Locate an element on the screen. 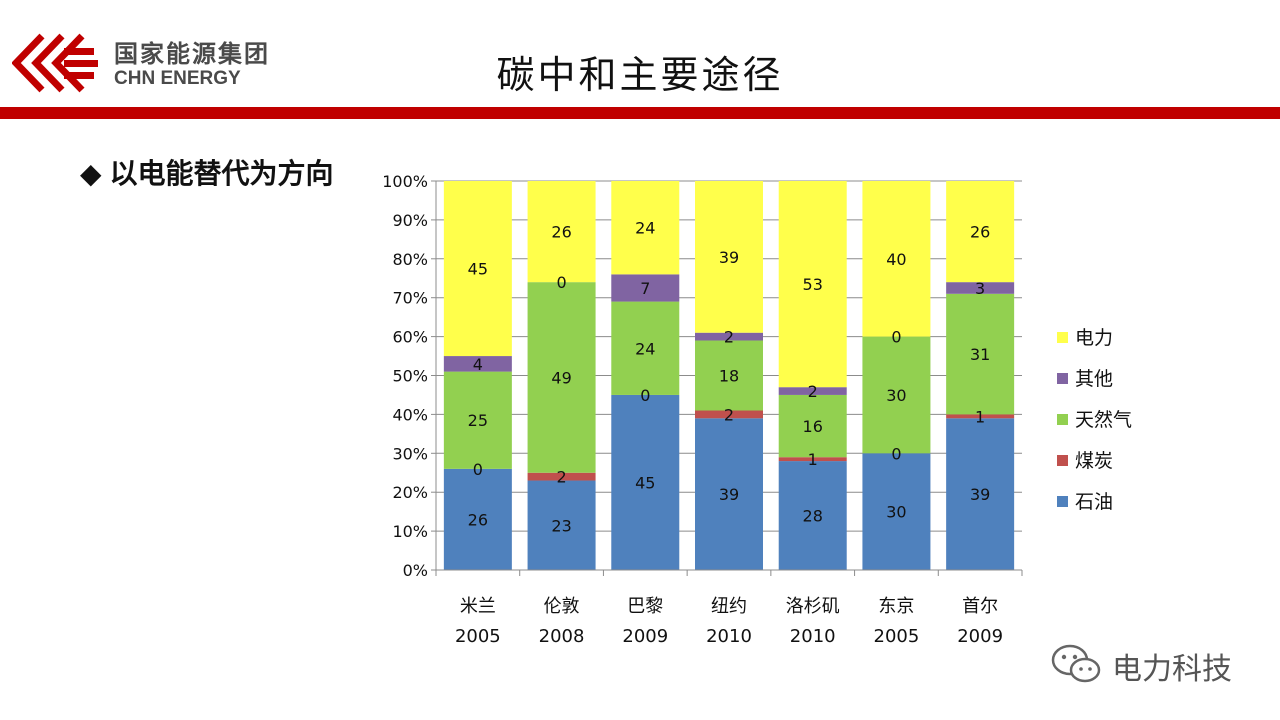 This screenshot has width=1280, height=720. legend-label: 其他 is located at coordinates (1094, 379).